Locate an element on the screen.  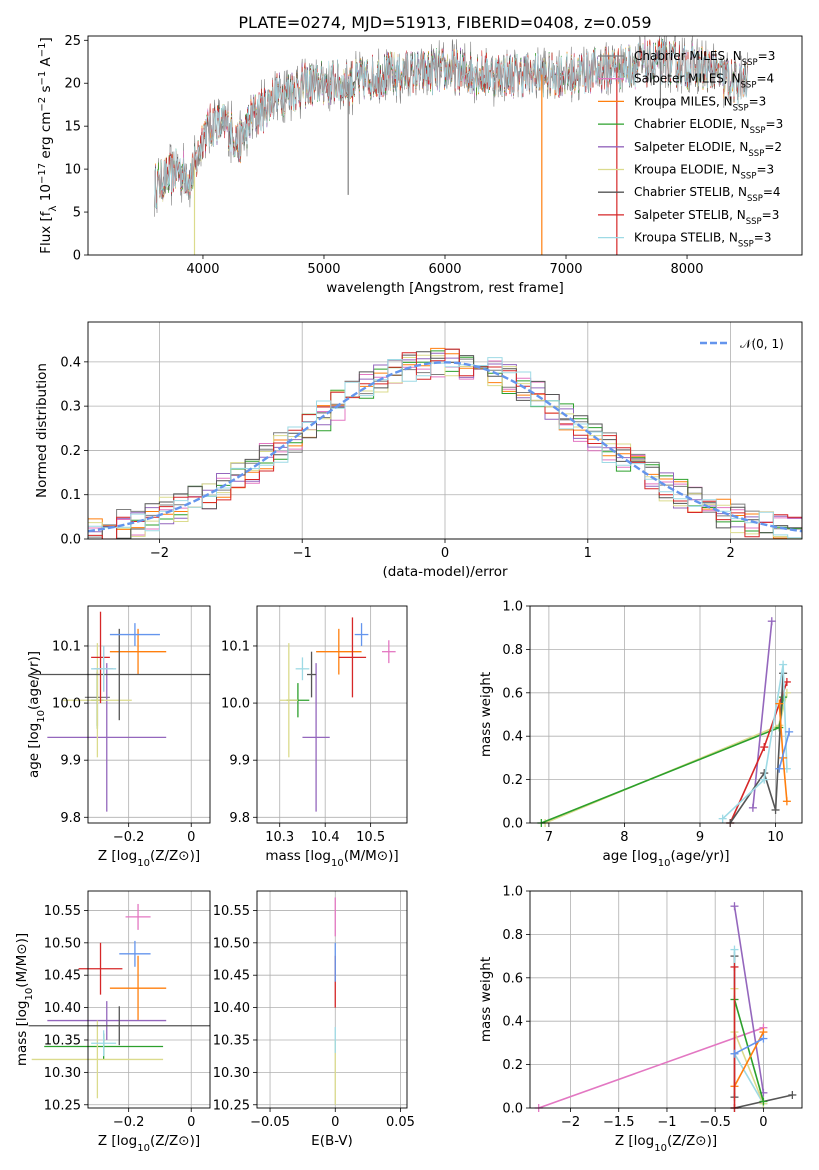
x-tick-label: 0.05 is located at coordinates (400, 1122).